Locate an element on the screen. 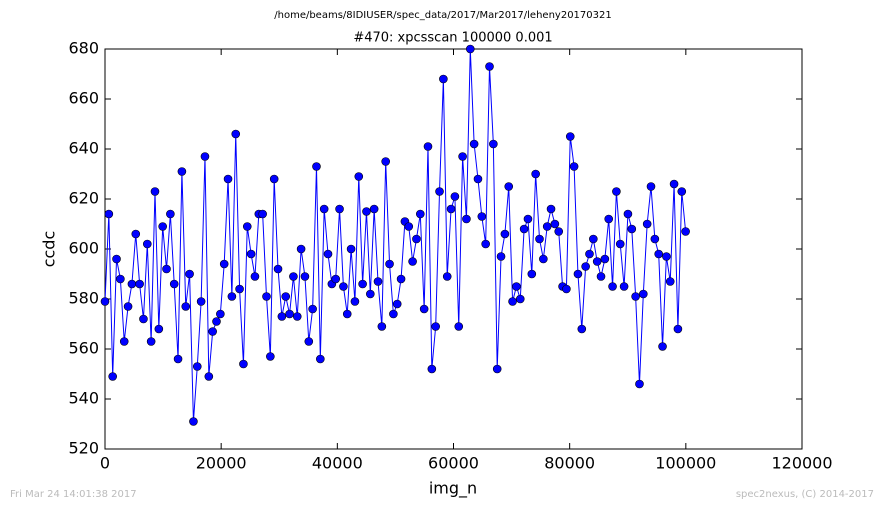 This screenshot has height=509, width=884. y-tick-label: 680 is located at coordinates (83, 48).